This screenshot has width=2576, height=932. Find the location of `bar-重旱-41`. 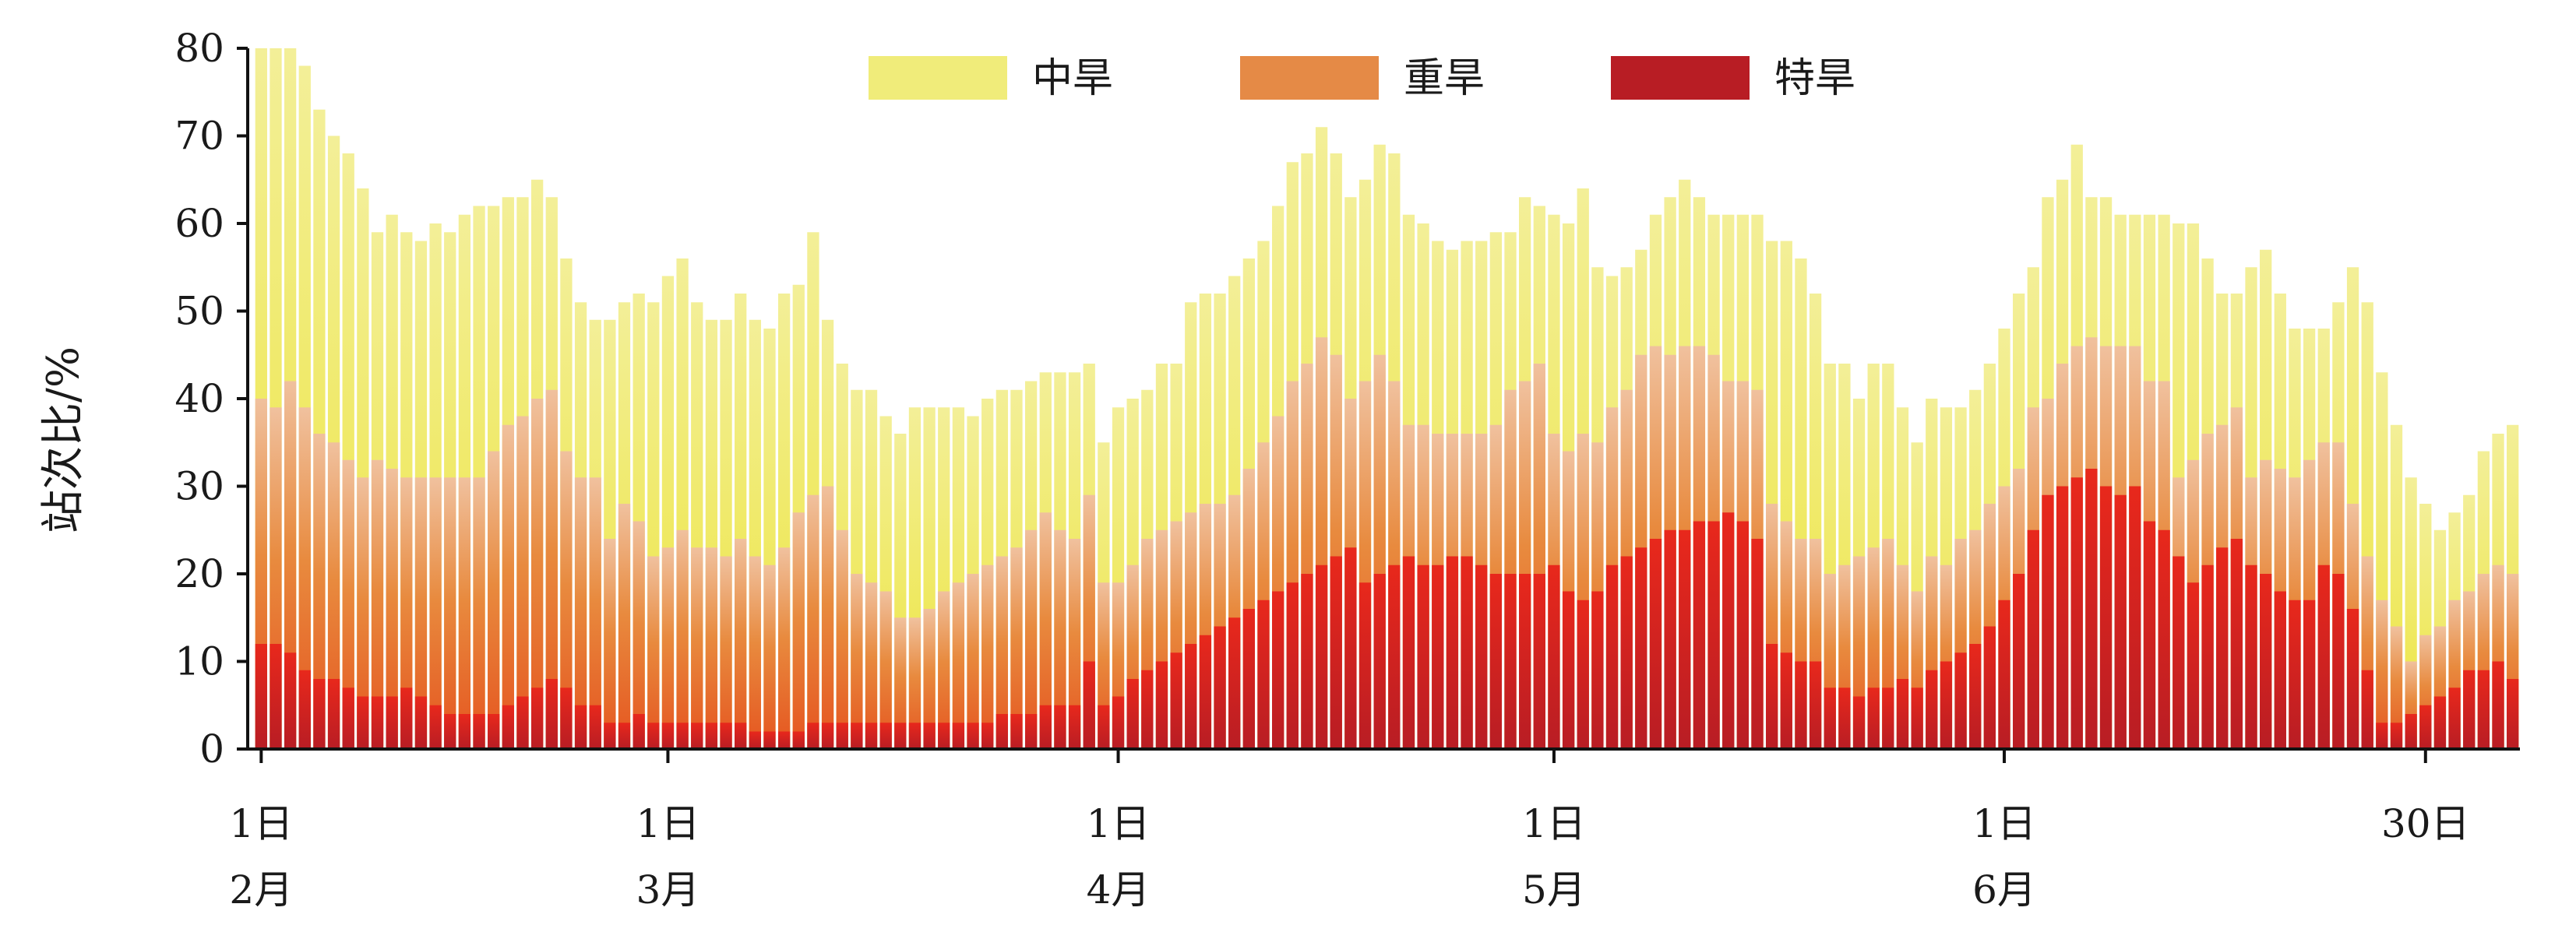

bar-重旱-41 is located at coordinates (842, 639).